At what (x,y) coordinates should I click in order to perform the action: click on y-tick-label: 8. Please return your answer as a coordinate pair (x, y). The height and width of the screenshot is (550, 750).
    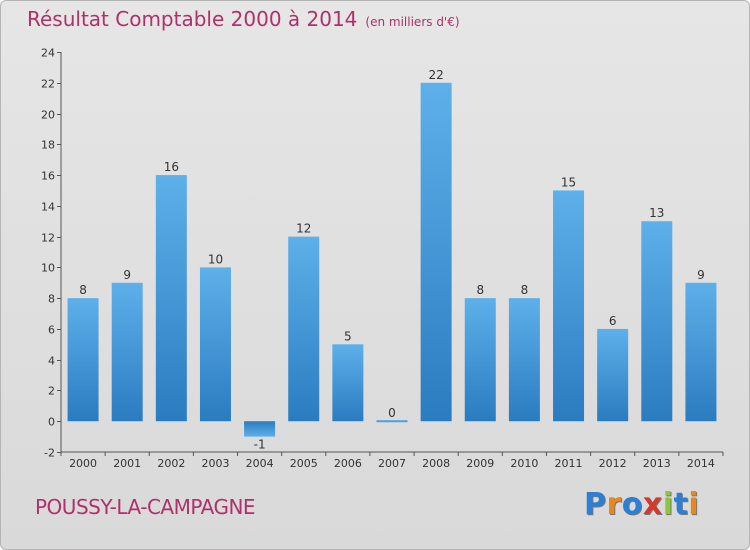
    Looking at the image, I should click on (51, 299).